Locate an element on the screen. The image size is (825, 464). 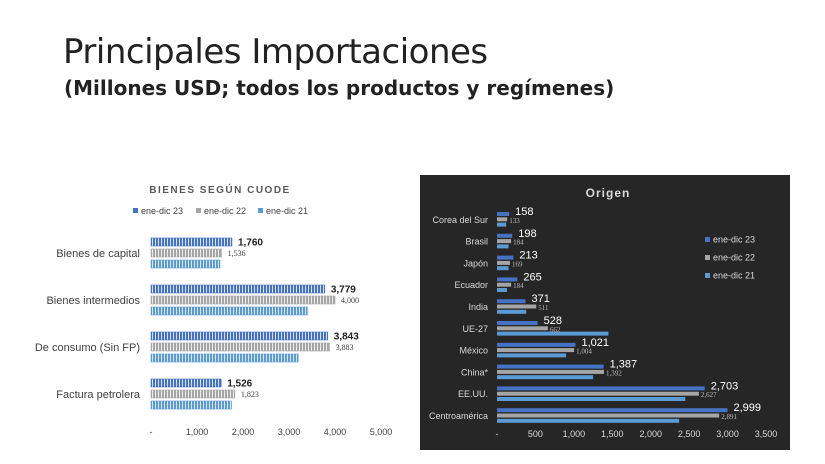
origen-category-label: Centroamérica is located at coordinates (458, 416).